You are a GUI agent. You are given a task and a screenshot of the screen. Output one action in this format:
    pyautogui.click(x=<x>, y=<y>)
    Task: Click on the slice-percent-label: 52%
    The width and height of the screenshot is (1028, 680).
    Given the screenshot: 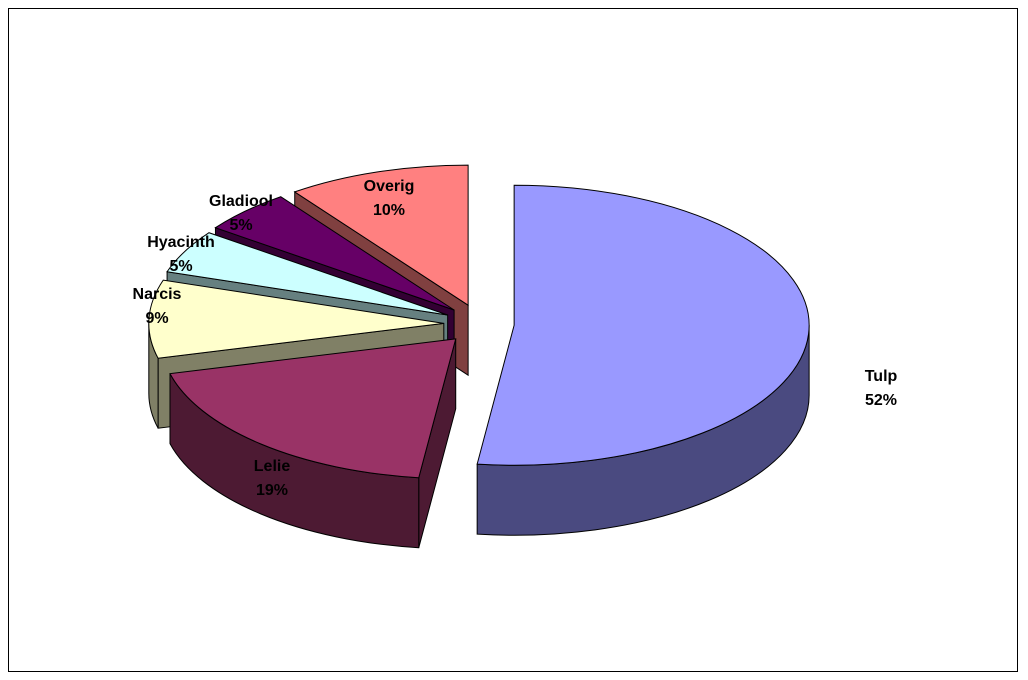 What is the action you would take?
    pyautogui.click(x=881, y=400)
    